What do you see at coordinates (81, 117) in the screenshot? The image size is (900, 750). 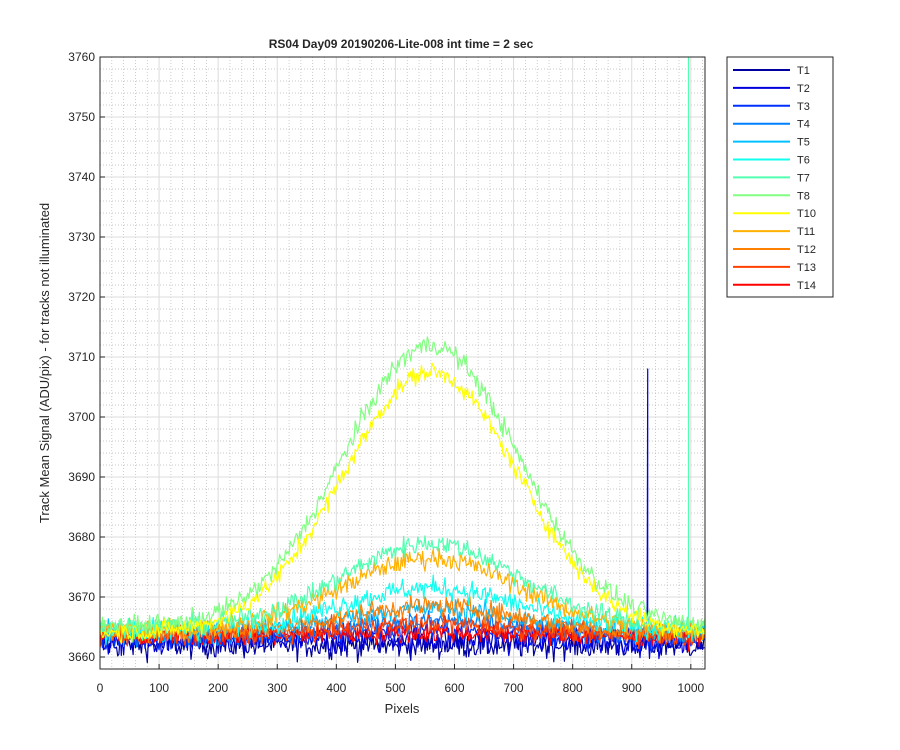 I see `y-tick-label: 3750` at bounding box center [81, 117].